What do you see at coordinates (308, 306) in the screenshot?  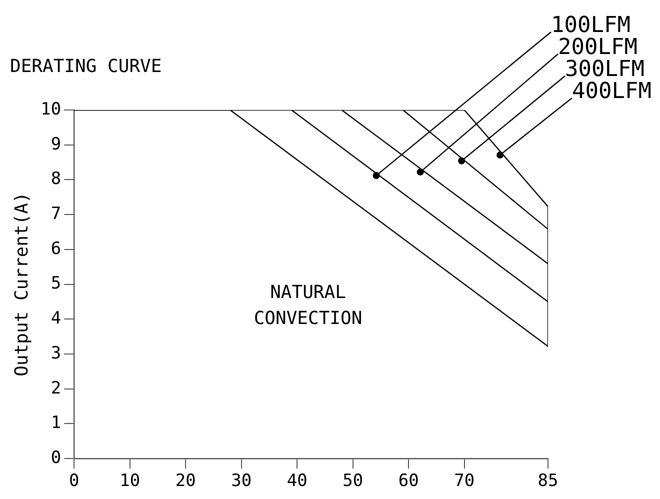 I see `annotation: NATURAL CONVECTION` at bounding box center [308, 306].